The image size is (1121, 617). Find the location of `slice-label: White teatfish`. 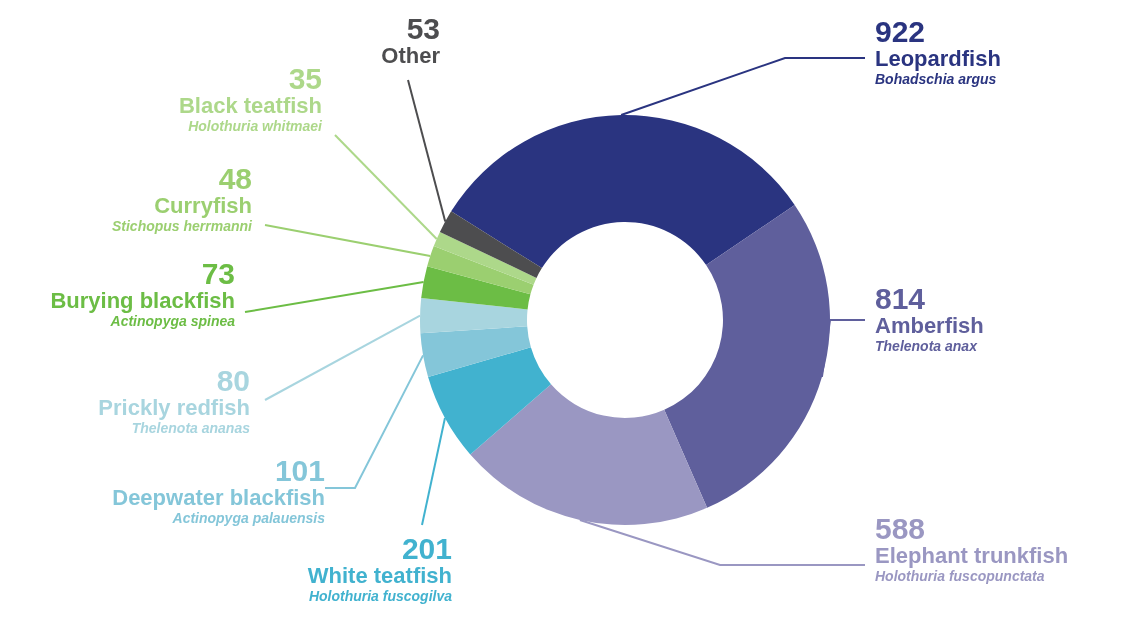

slice-label: White teatfish is located at coordinates (379, 575).